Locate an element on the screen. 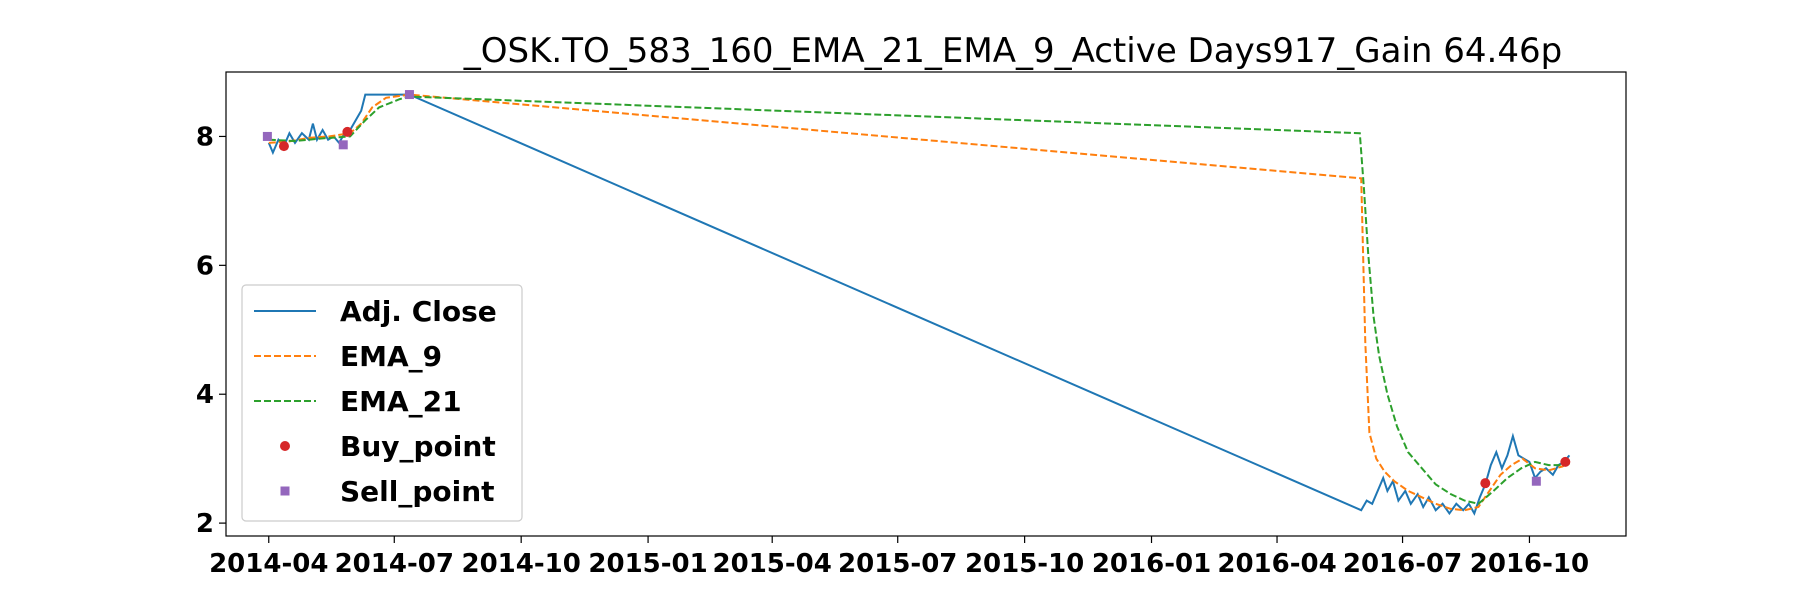  x-tick-label: 2015-07 is located at coordinates (897, 564).